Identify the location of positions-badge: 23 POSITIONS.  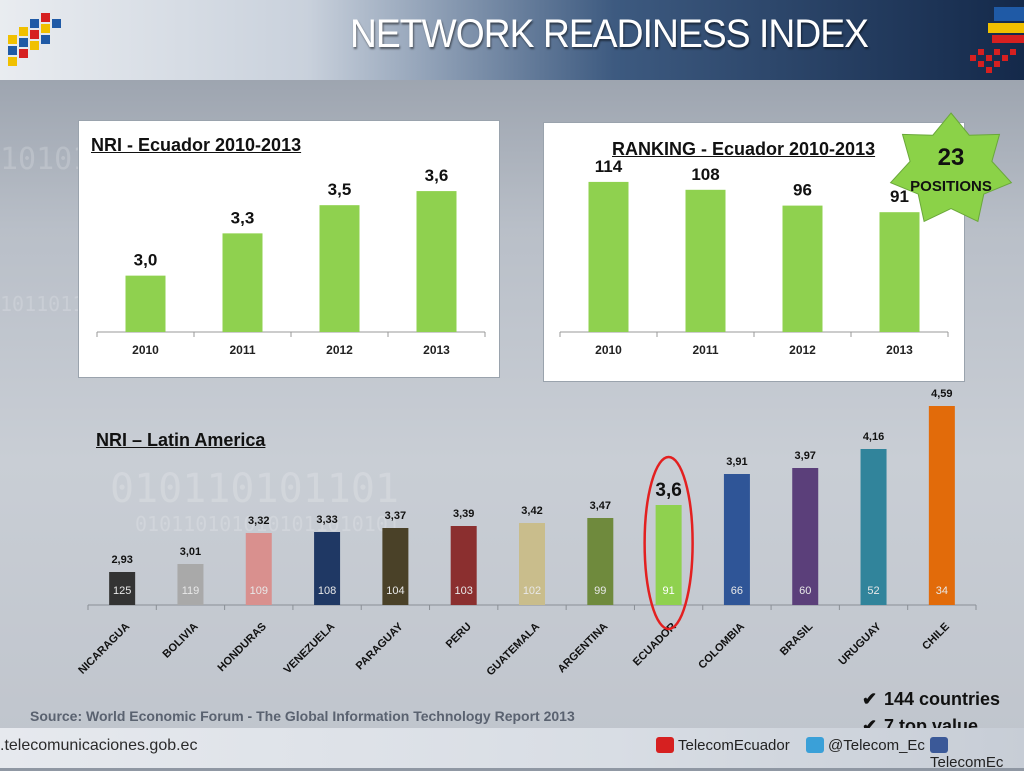
(950, 170).